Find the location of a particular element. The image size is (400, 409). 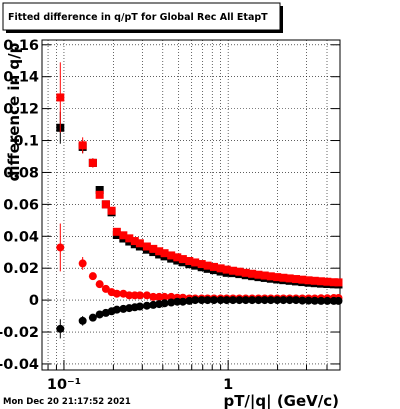

y-tick-label: 0.14 is located at coordinates (21, 78).